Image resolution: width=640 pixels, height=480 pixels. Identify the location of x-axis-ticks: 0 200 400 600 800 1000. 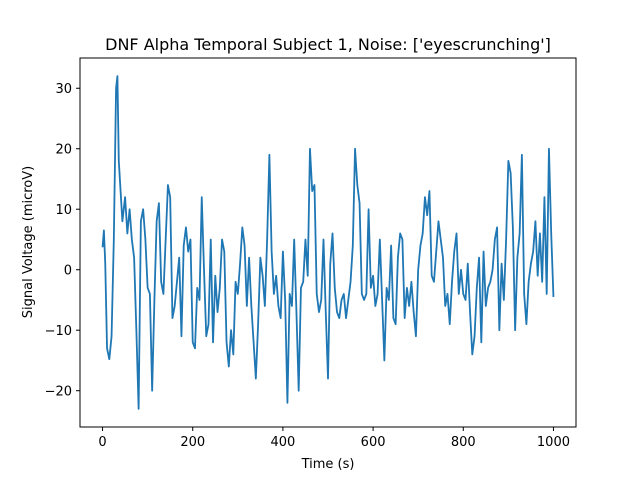
(334, 438).